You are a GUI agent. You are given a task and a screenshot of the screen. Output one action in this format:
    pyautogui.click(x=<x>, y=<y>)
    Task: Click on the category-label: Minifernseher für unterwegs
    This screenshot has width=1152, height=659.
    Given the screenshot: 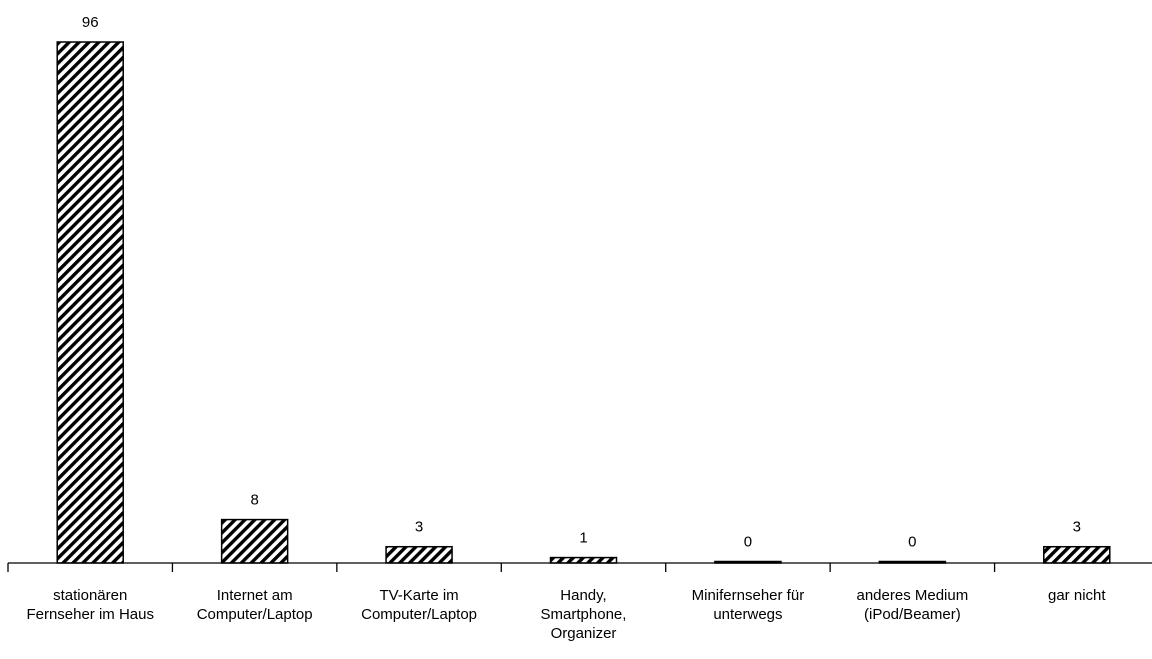 What is the action you would take?
    pyautogui.click(x=748, y=605)
    